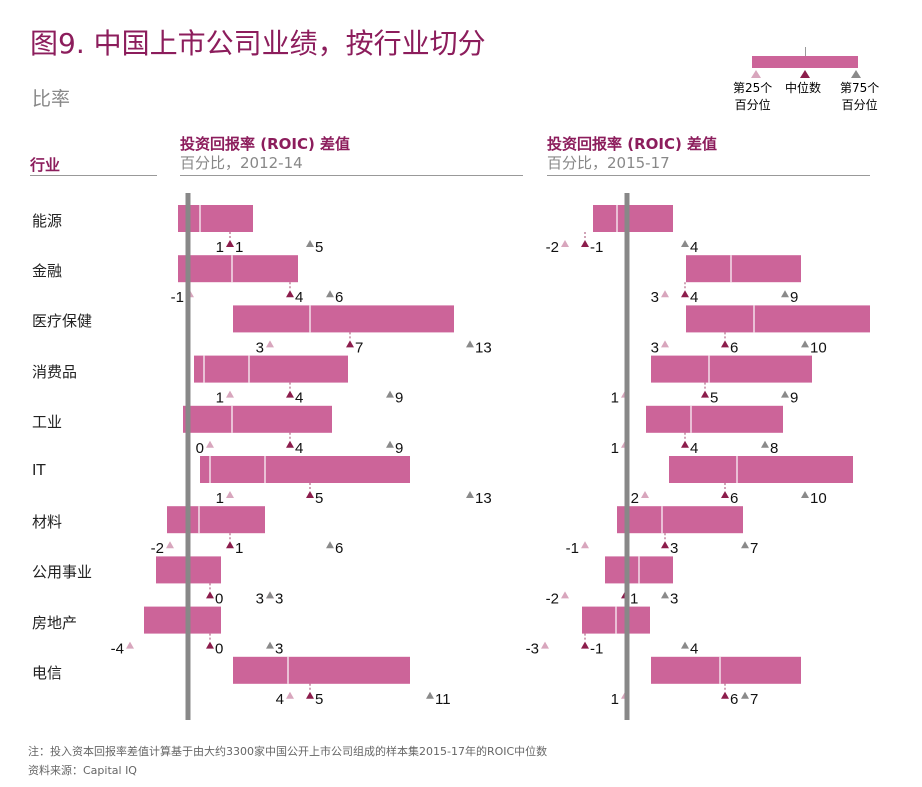 The width and height of the screenshot is (922, 787). Describe the element at coordinates (55, 622) in the screenshot. I see `industry-label: 房地产` at that location.